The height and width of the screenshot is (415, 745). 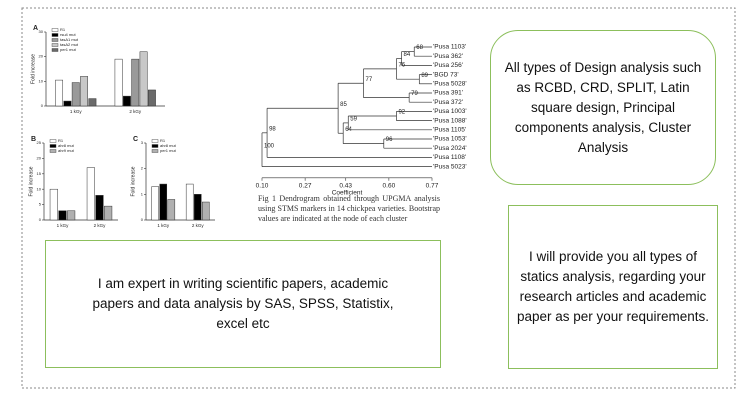 I want to click on x-tick-label: 0.27, so click(x=305, y=186).